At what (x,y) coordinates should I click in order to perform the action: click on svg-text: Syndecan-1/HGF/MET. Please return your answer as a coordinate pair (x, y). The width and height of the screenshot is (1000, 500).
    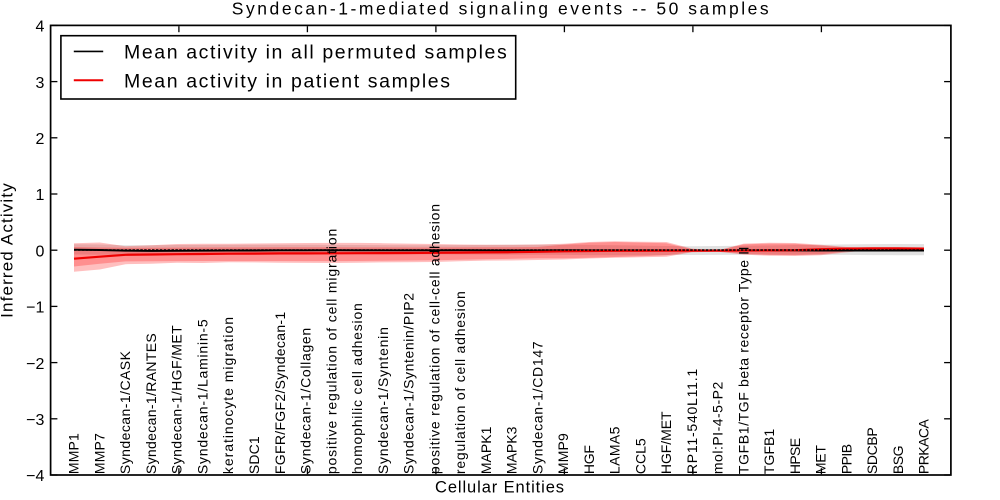
    Looking at the image, I should click on (177, 399).